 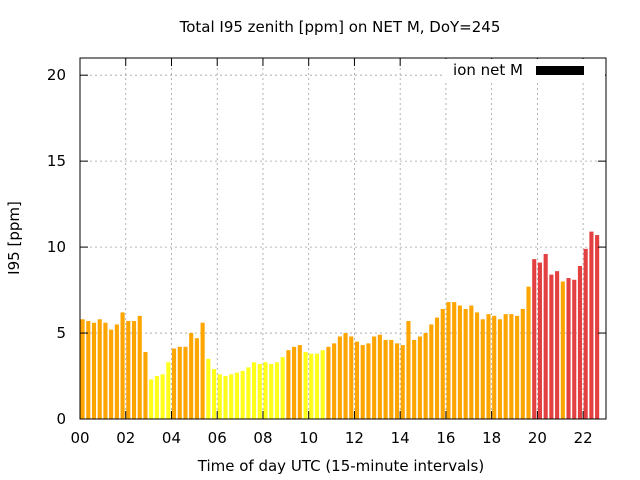 I want to click on legend-box, so click(x=525, y=70).